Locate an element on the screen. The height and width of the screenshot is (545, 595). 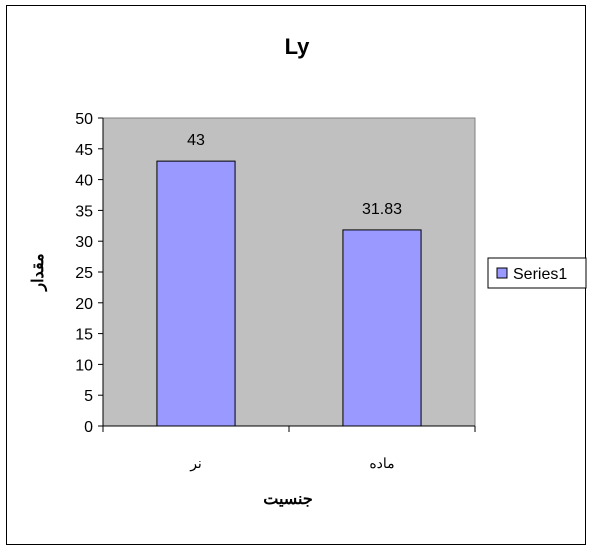
chart-title: Ly is located at coordinates (298, 46).